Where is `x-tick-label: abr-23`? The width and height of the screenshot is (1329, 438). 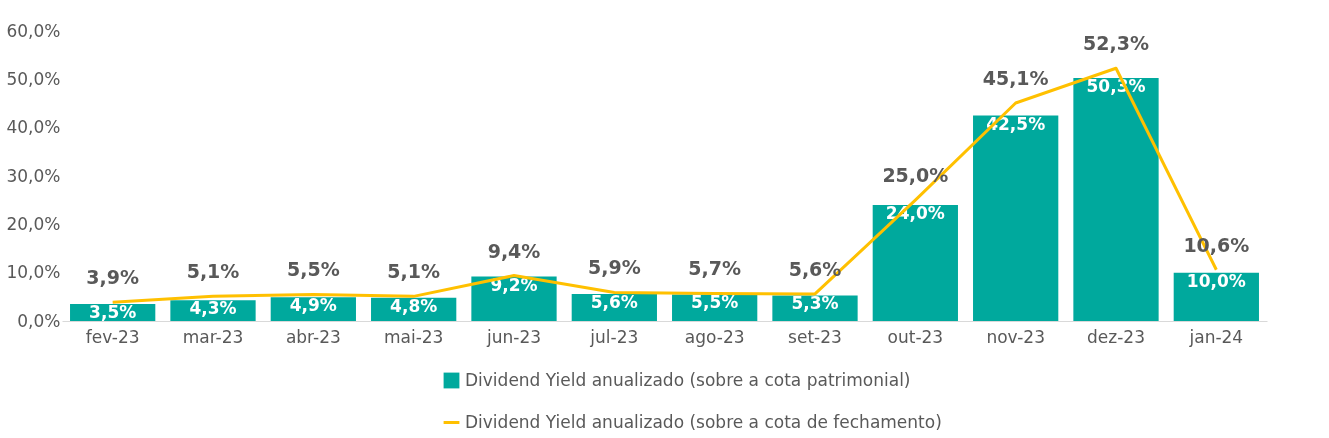
x-tick-label: abr-23 is located at coordinates (313, 336).